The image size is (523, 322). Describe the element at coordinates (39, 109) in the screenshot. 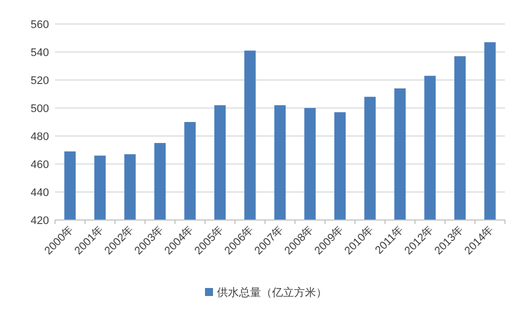

I see `y-tick-label: 500` at that location.